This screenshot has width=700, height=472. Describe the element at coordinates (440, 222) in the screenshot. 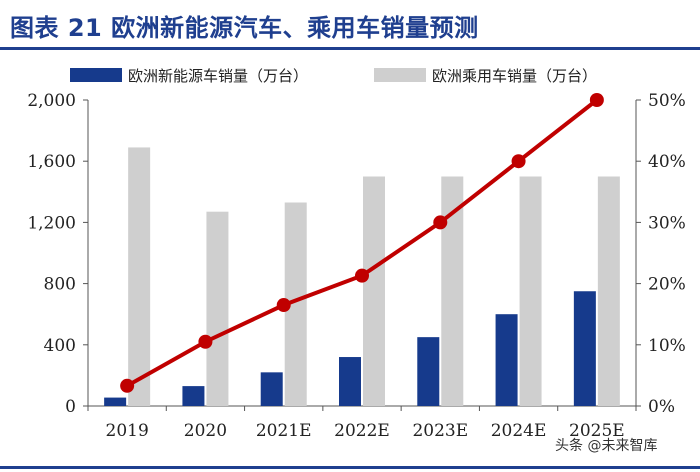

I see `penetration-point-2023E` at that location.